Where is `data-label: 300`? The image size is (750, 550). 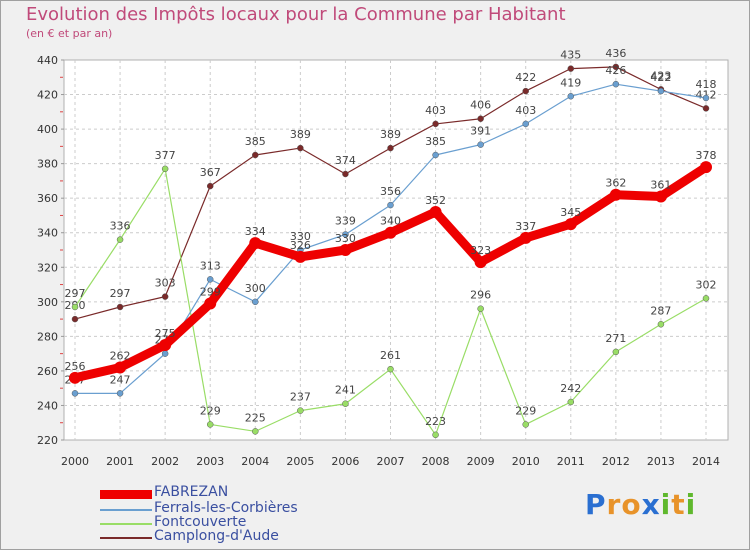 data-label: 300 is located at coordinates (255, 288).